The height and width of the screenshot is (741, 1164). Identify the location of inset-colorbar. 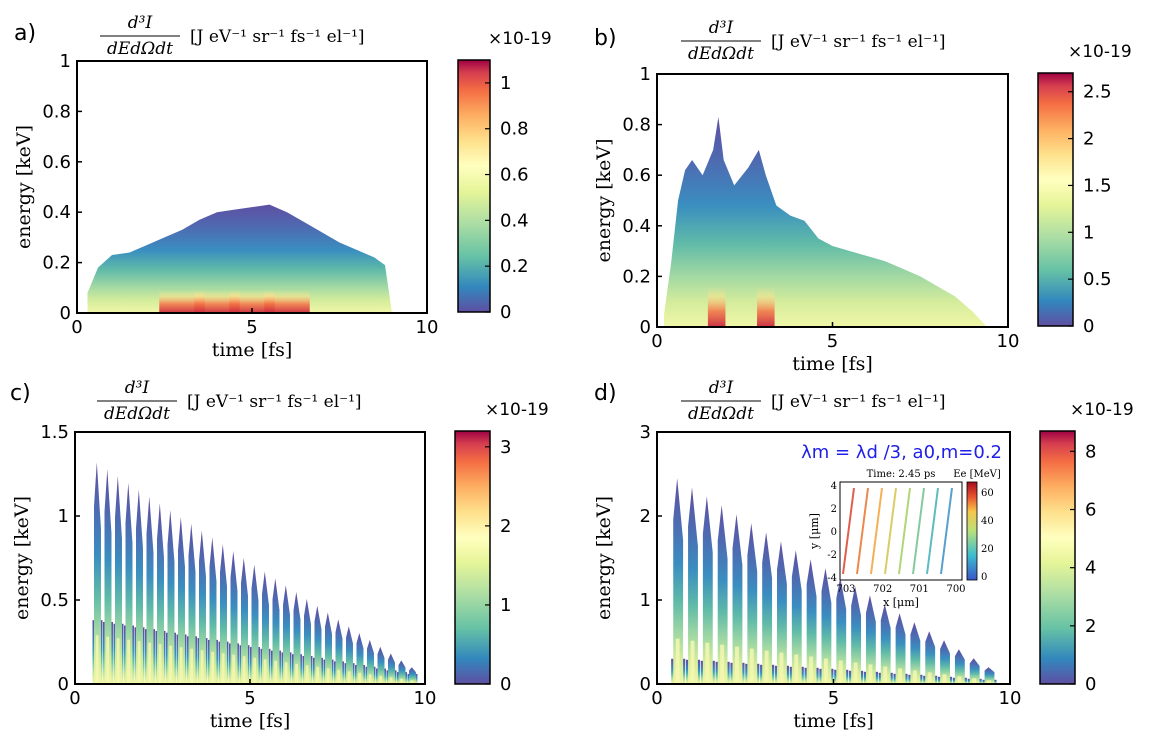
(972, 531).